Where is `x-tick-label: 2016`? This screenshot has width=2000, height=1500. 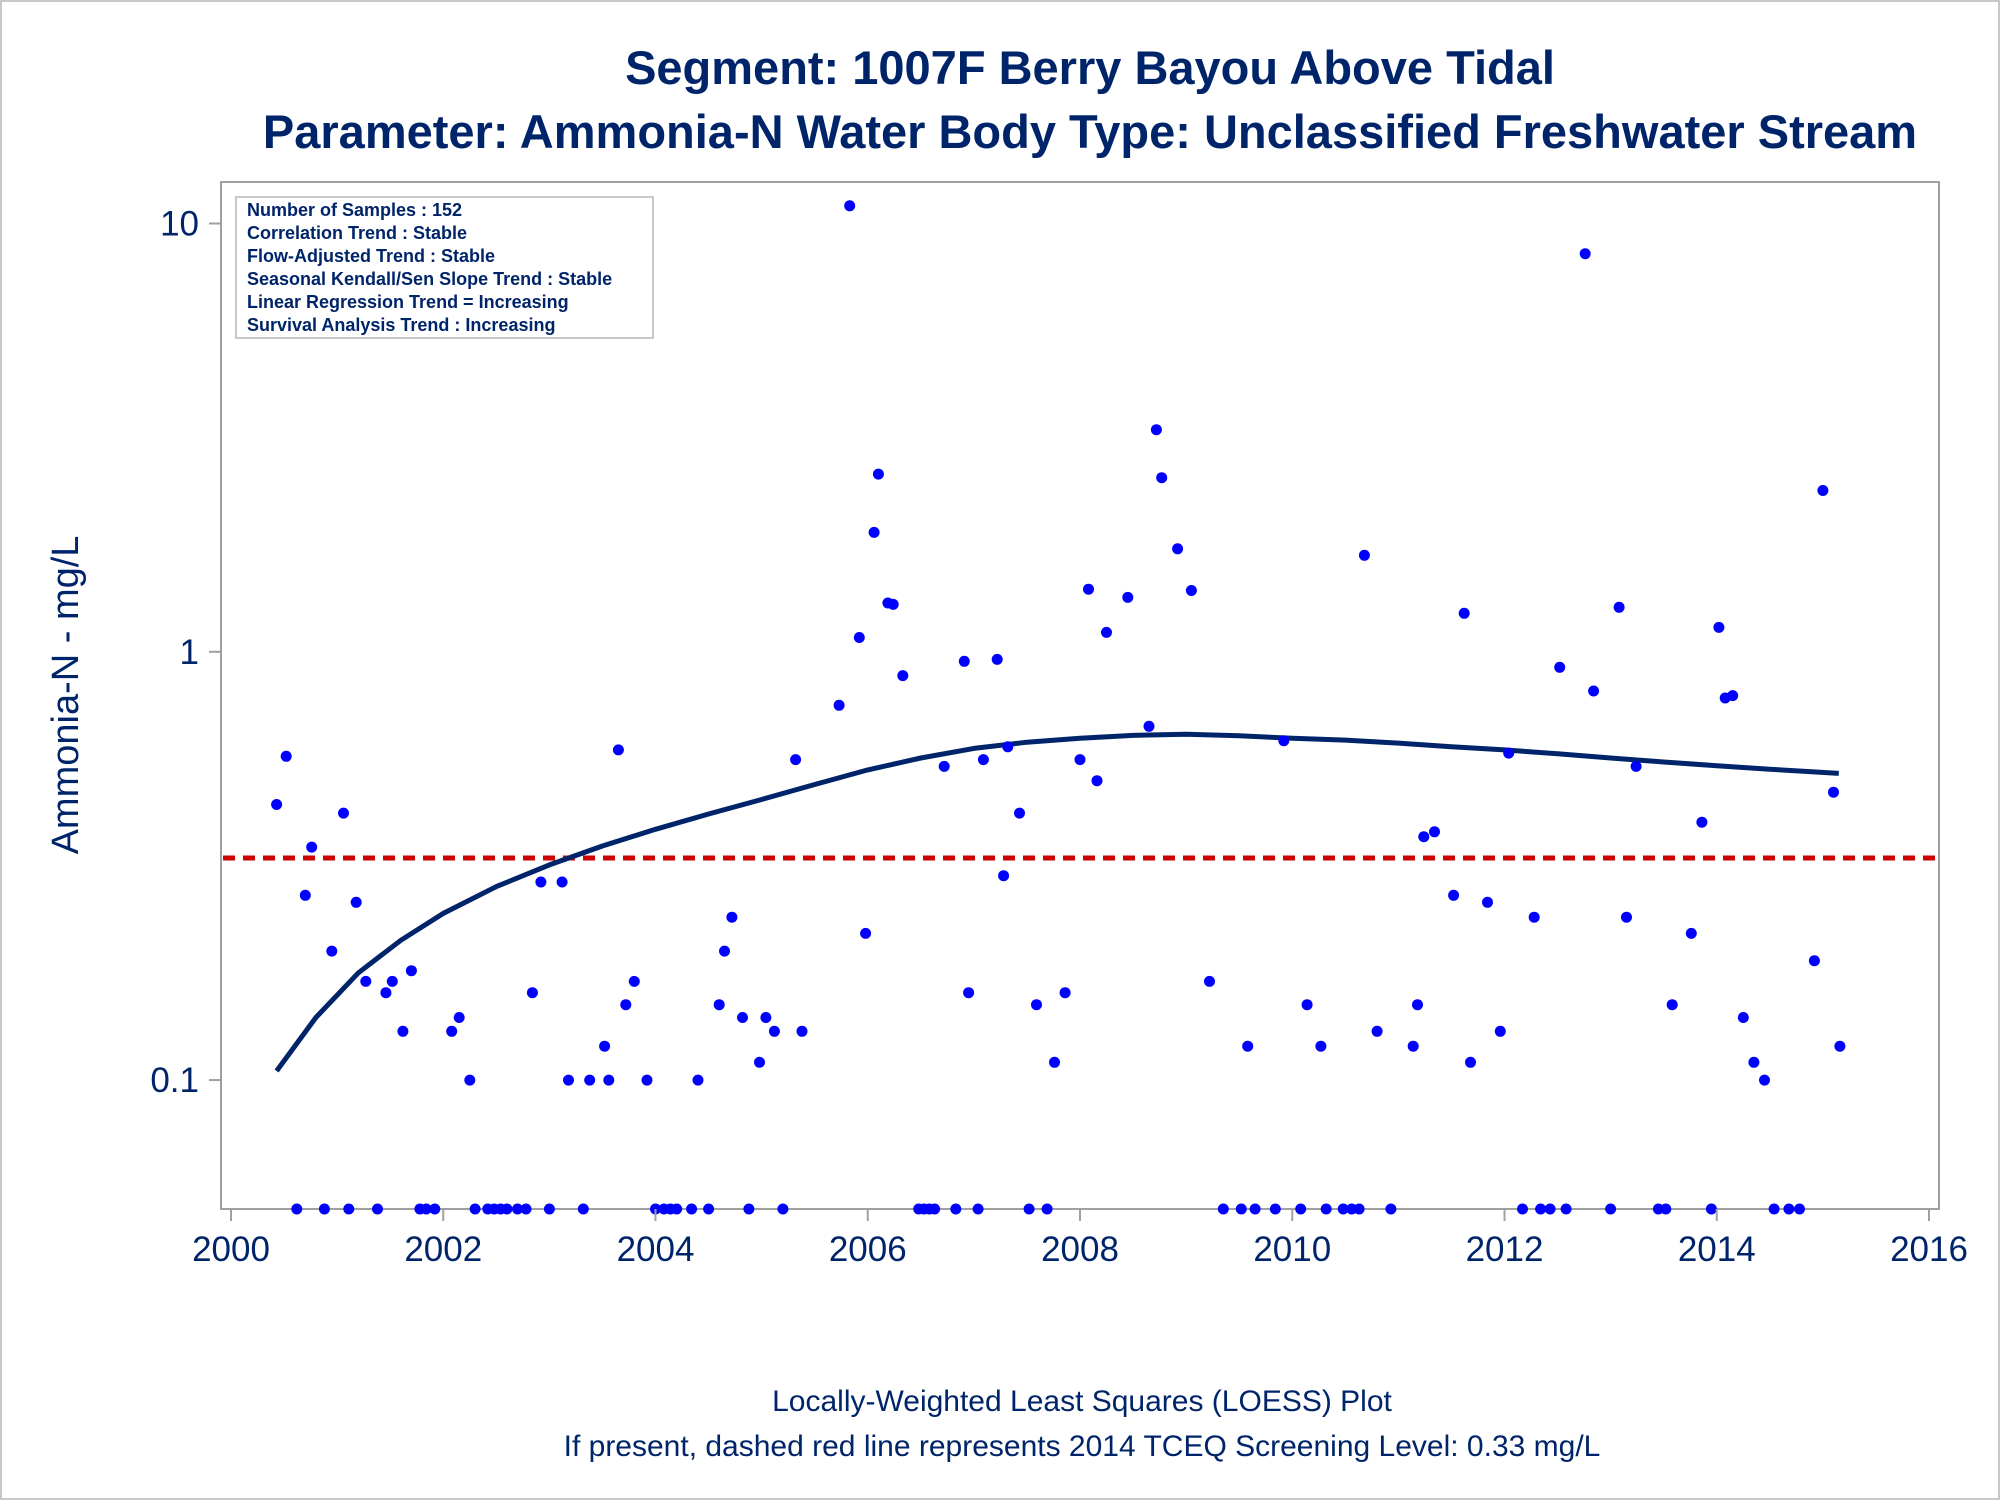
x-tick-label: 2016 is located at coordinates (1929, 1249).